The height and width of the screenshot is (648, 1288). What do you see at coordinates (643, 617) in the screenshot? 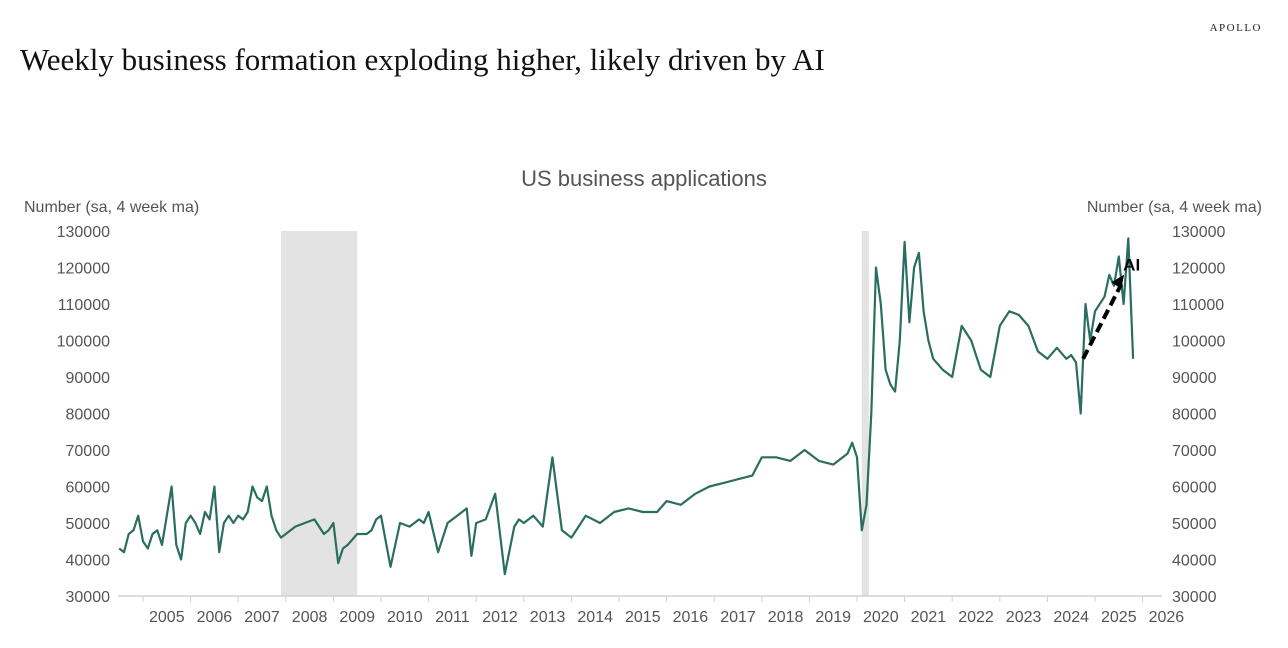
I see `x-tick-label: 2015` at bounding box center [643, 617].